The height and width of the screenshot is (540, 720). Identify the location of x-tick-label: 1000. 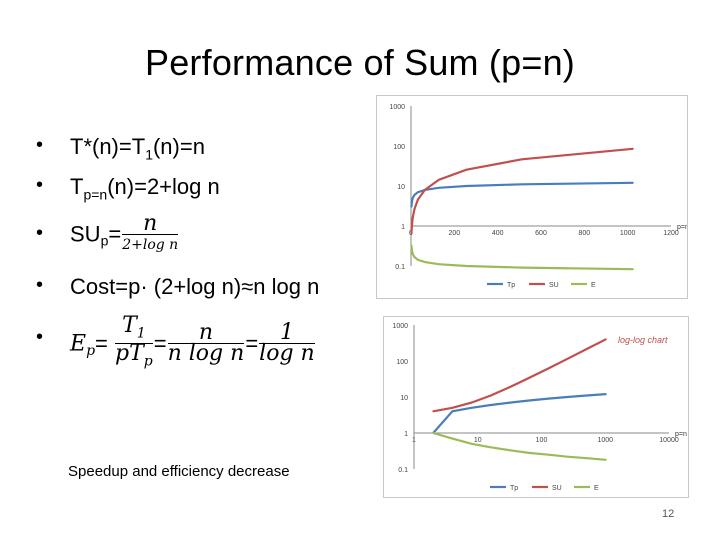
(628, 233).